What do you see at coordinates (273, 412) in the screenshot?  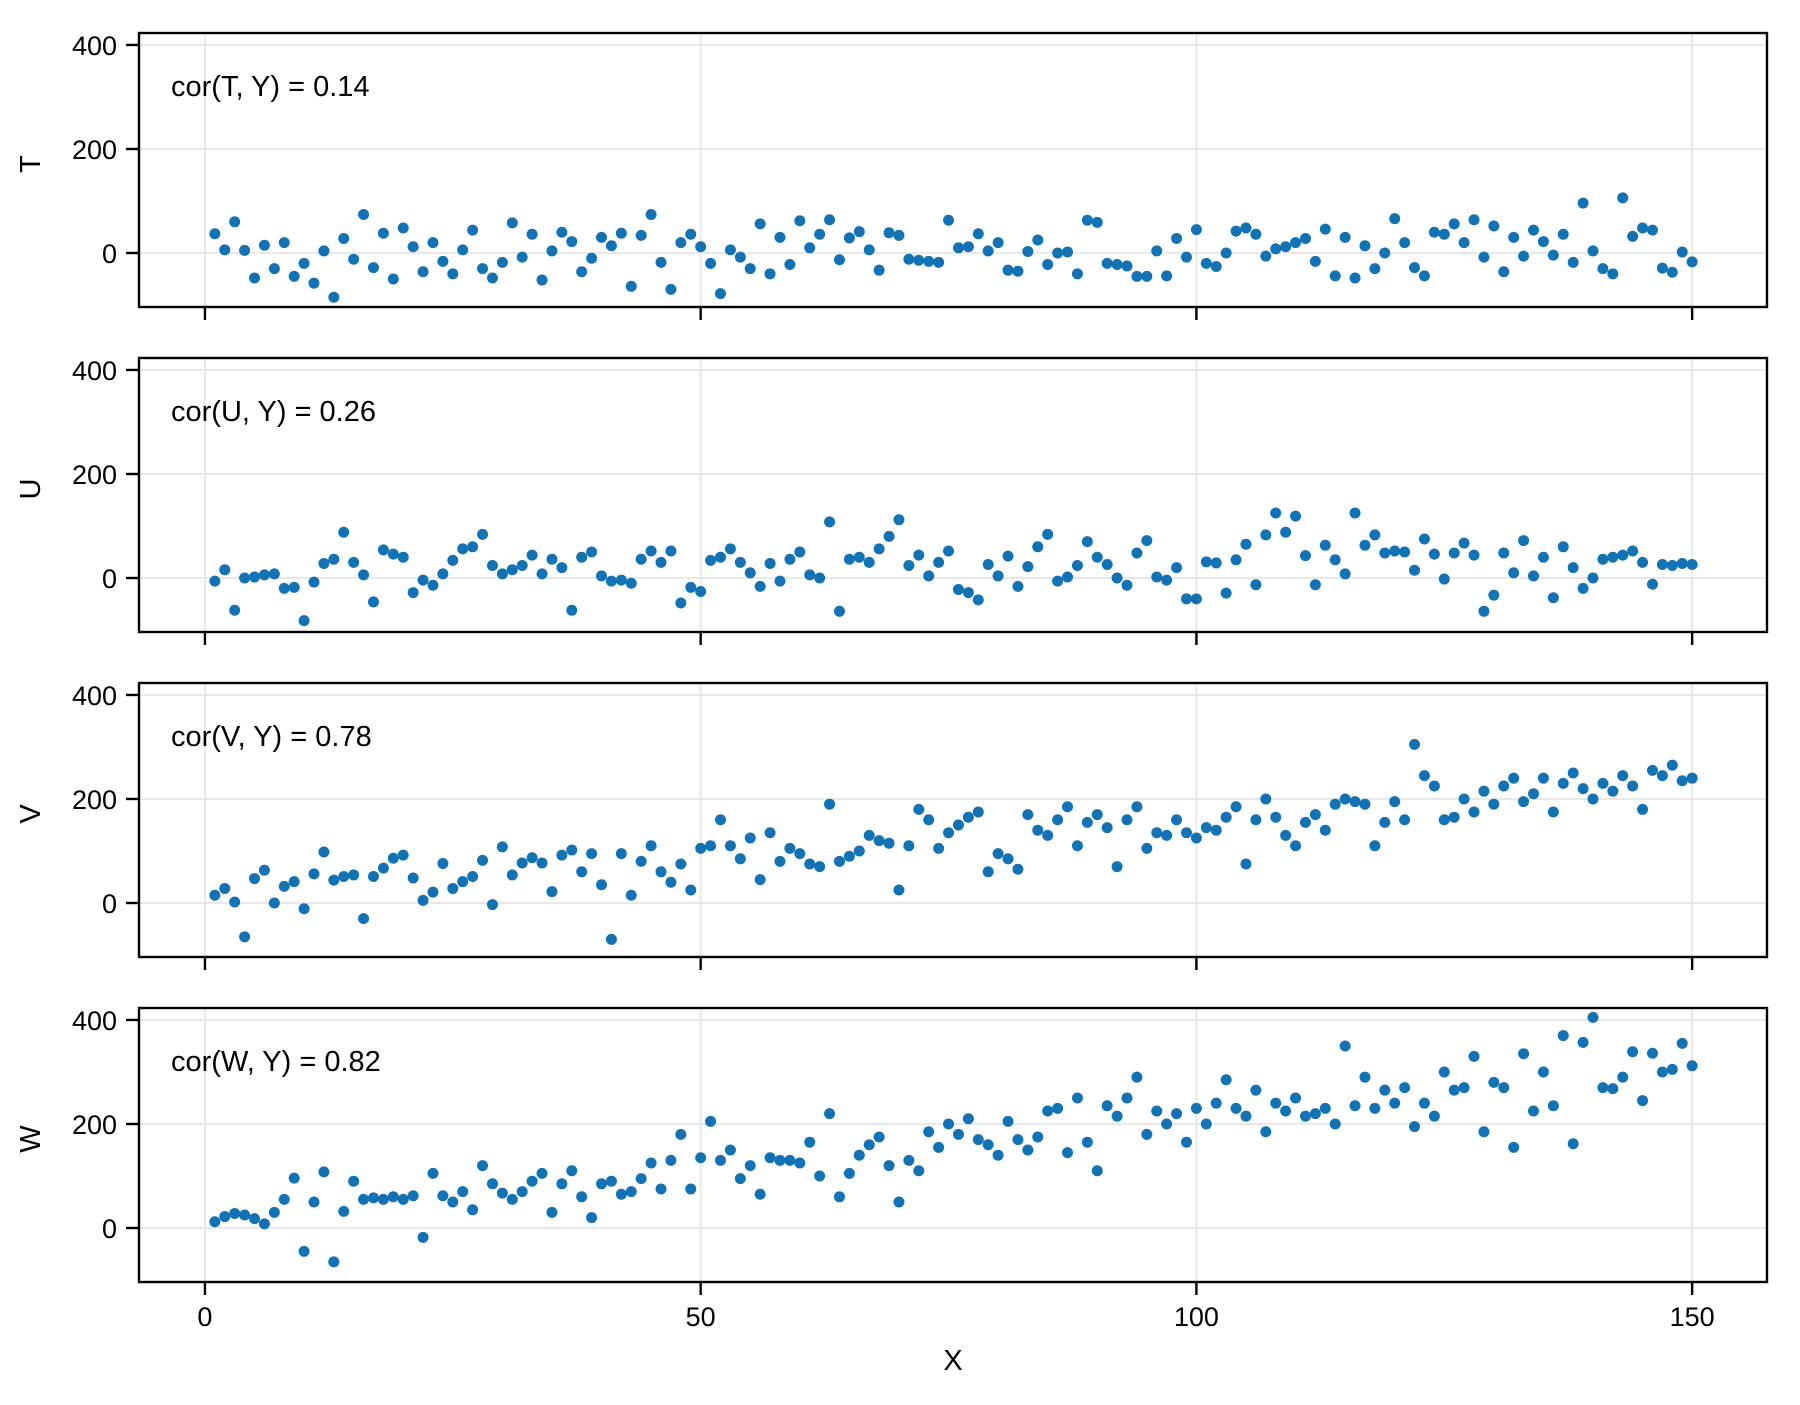 I see `panel-annotation: cor(U, Y) = 0.26` at bounding box center [273, 412].